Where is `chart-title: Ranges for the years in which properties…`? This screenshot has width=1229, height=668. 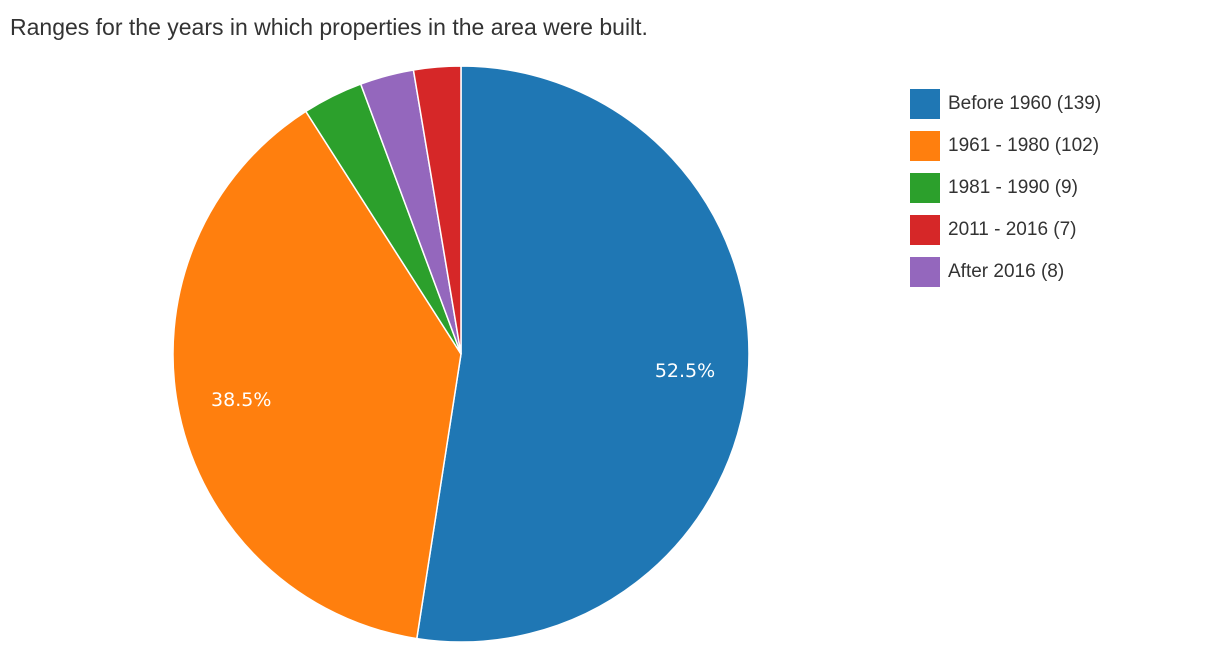 chart-title: Ranges for the years in which properties… is located at coordinates (329, 27).